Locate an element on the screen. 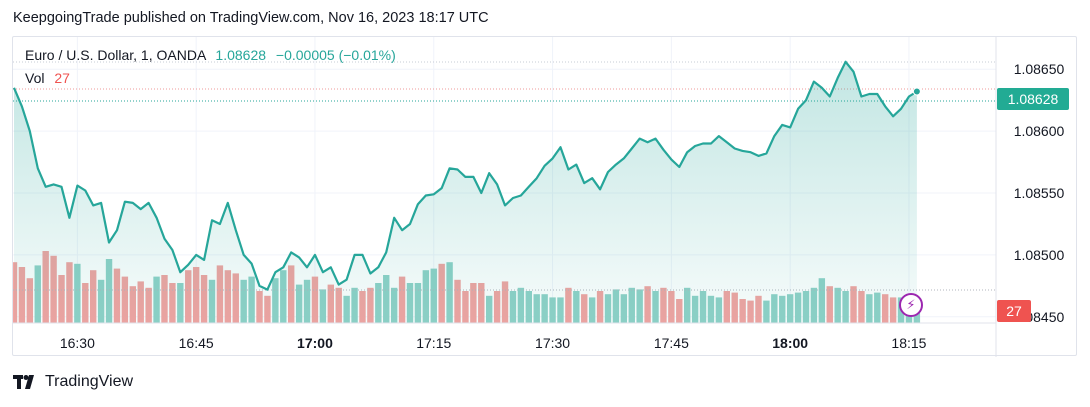 This screenshot has height=407, width=1090. lightning-icon: ⚡ is located at coordinates (911, 305).